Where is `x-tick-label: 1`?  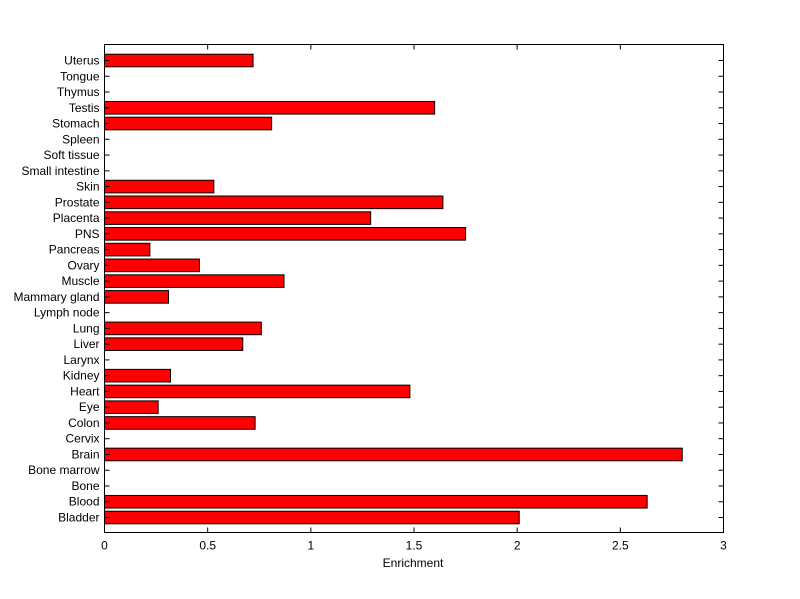 x-tick-label: 1 is located at coordinates (310, 546).